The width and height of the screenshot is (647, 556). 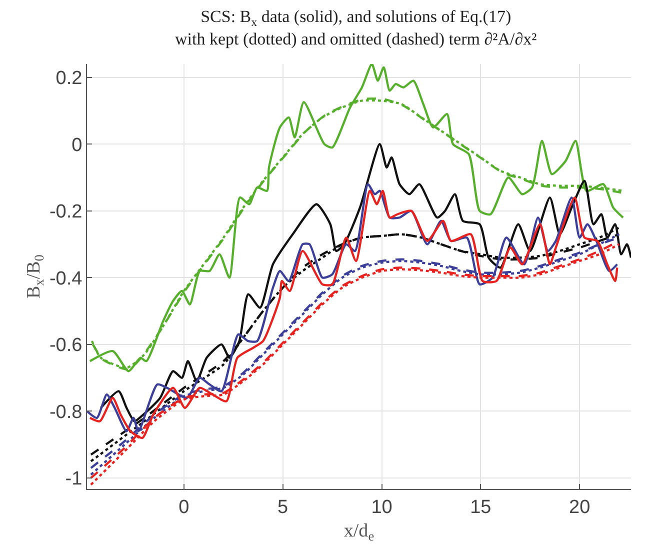 What do you see at coordinates (283, 507) in the screenshot?
I see `x-tick-label: 5` at bounding box center [283, 507].